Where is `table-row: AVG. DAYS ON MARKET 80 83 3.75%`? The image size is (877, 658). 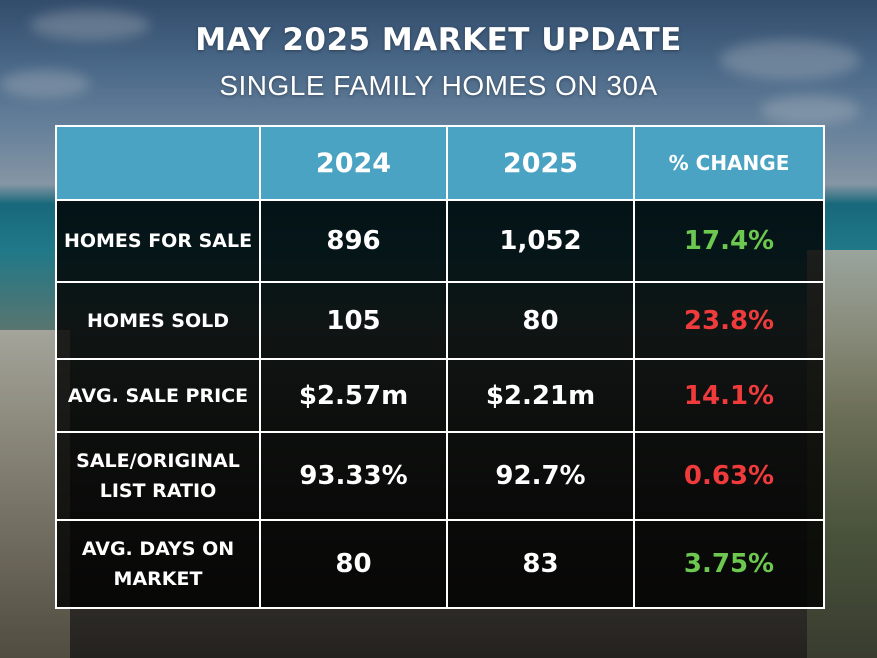 table-row: AVG. DAYS ON MARKET 80 83 3.75% is located at coordinates (440, 564).